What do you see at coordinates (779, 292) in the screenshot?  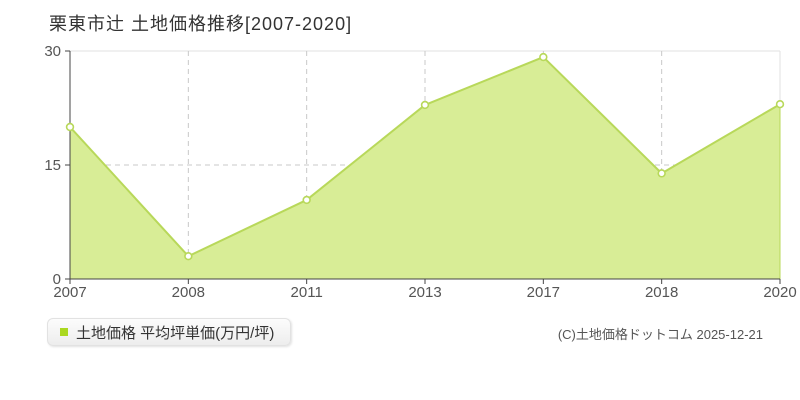 I see `x-tick-label: 2020` at bounding box center [779, 292].